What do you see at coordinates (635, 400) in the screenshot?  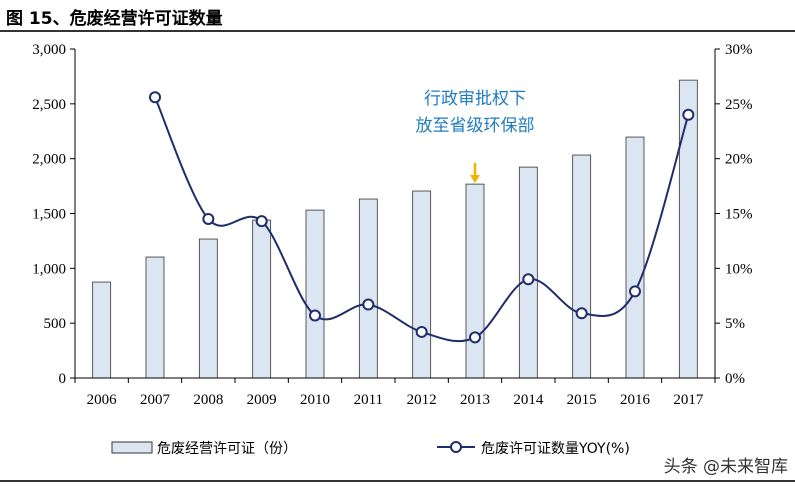 I see `x-tick-label: 2016` at bounding box center [635, 400].